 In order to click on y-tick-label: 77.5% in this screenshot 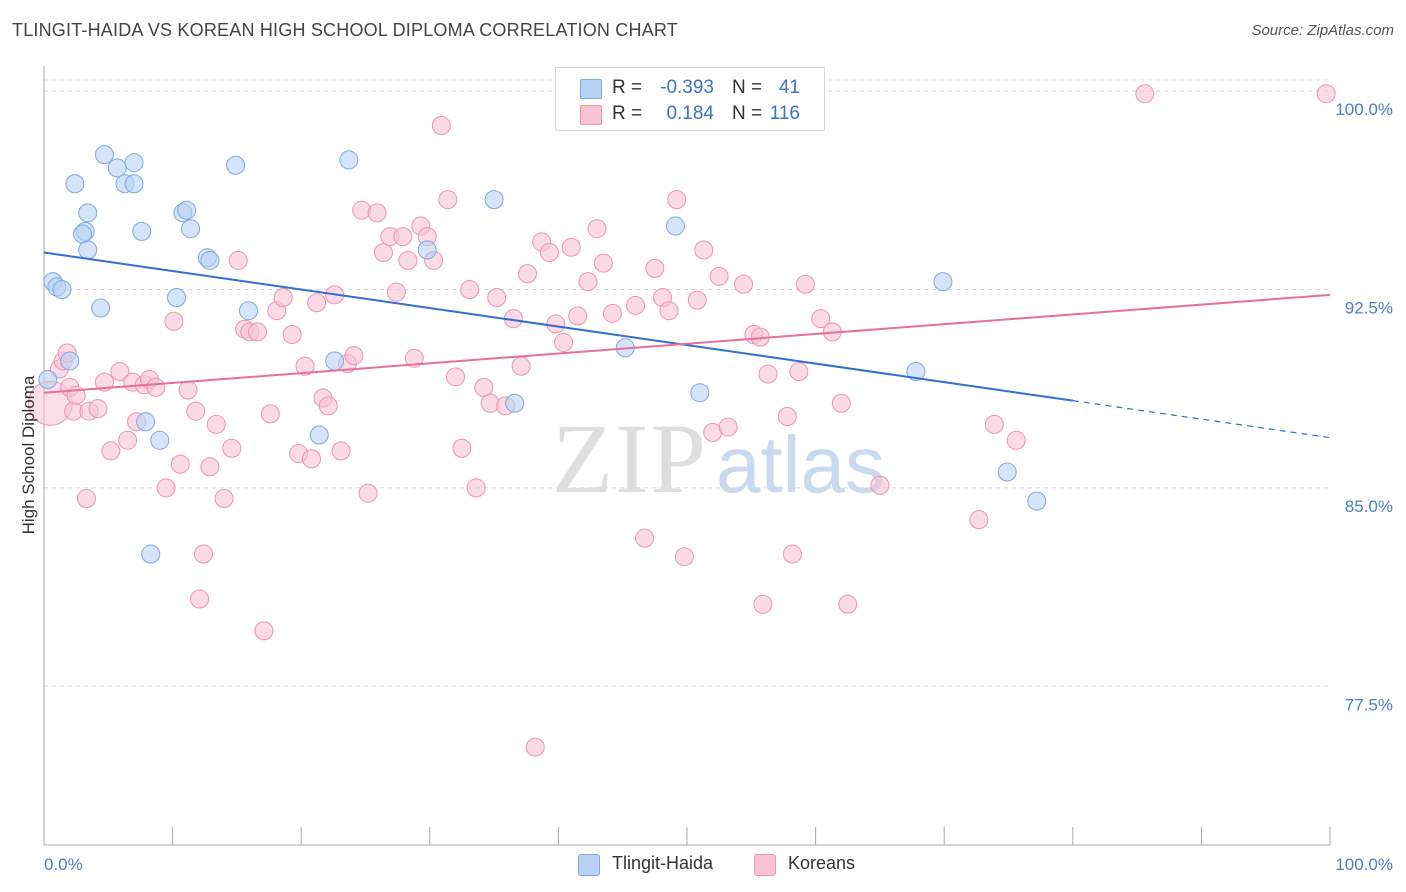, I will do `click(1369, 704)`.